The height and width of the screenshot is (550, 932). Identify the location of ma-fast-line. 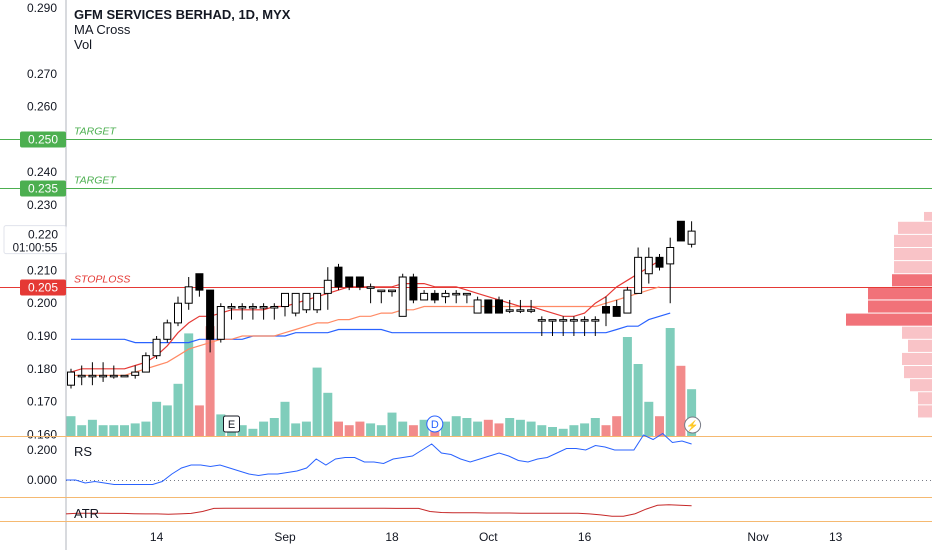
(365, 316).